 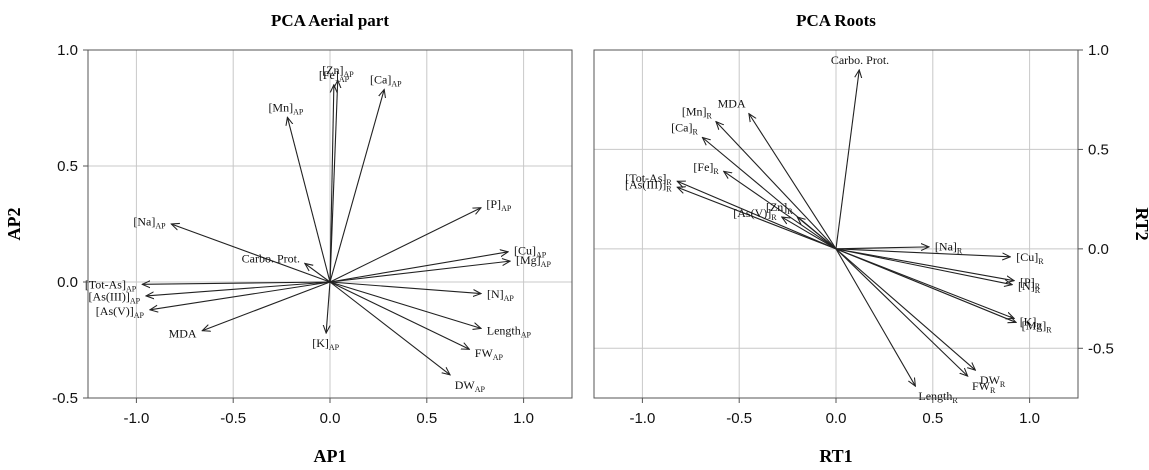 What do you see at coordinates (386, 80) in the screenshot?
I see `vector-label-ca-aerial: [Ca]AP` at bounding box center [386, 80].